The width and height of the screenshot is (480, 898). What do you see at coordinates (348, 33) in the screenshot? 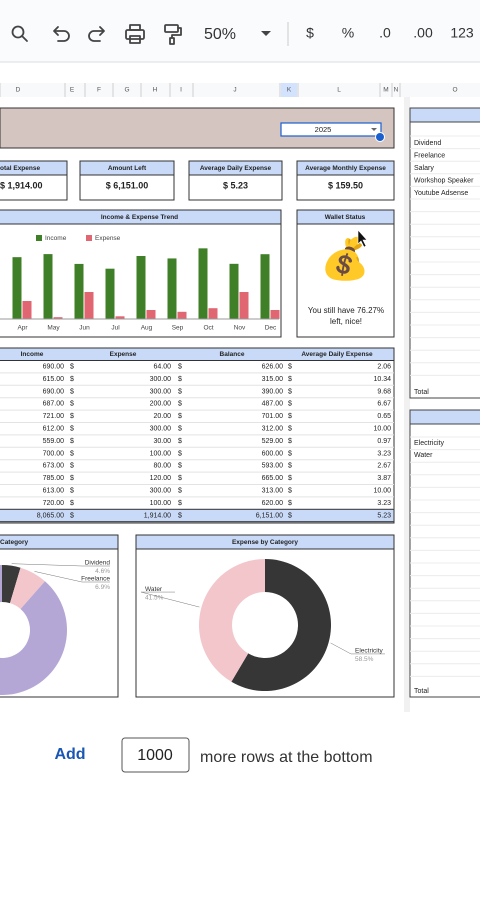
I see `format-button: %` at bounding box center [348, 33].